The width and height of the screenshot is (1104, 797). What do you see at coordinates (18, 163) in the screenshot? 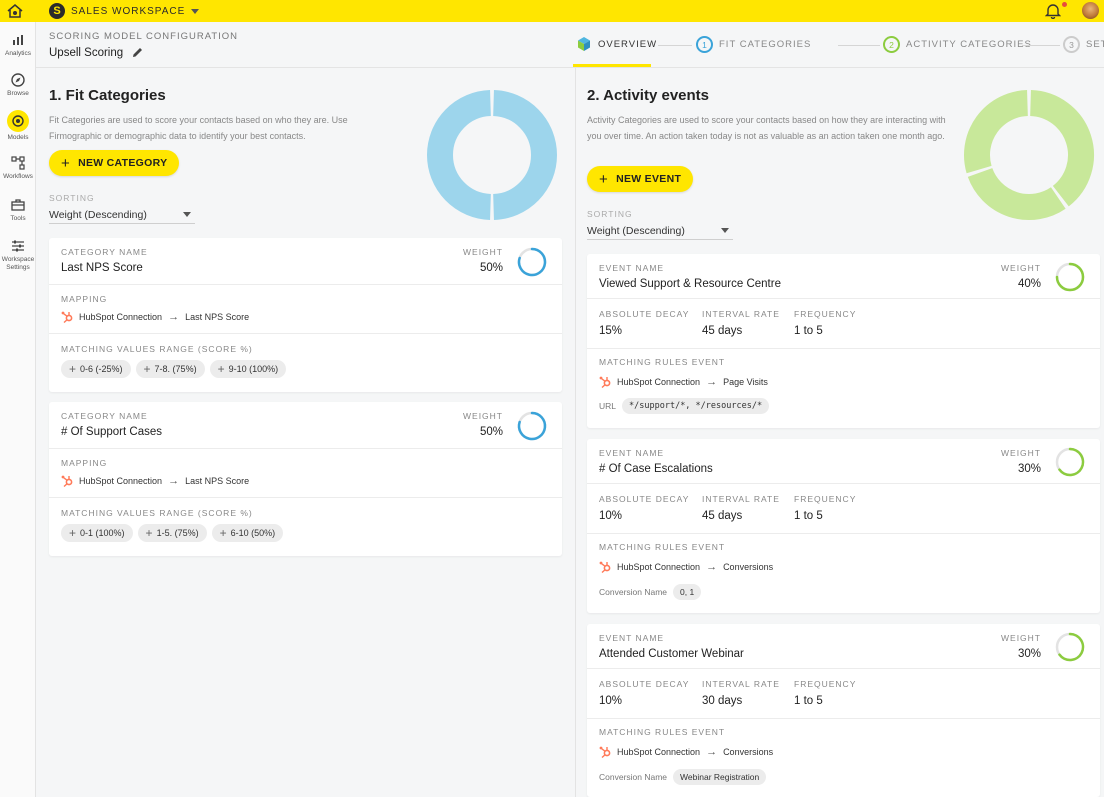
I see `workflow-icon` at bounding box center [18, 163].